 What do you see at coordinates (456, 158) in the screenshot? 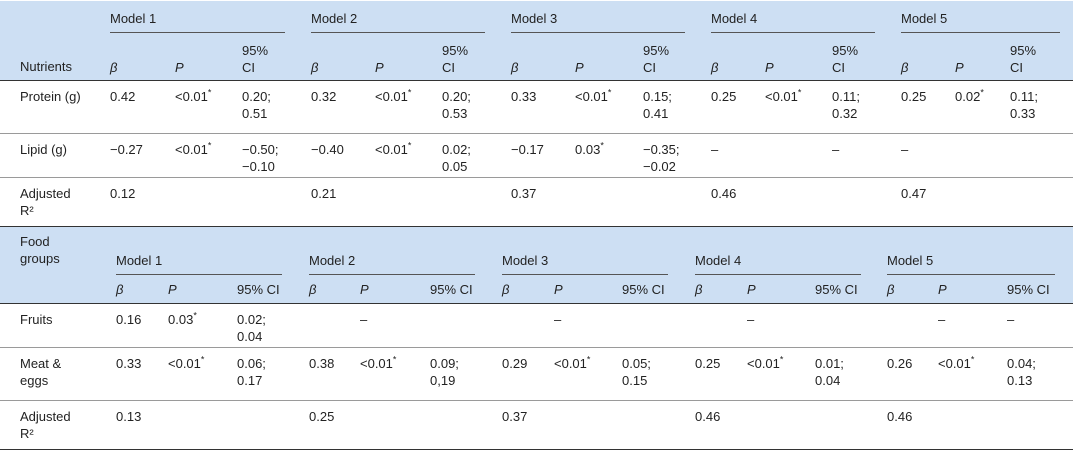
I see `cell: 0.02; 0.05` at bounding box center [456, 158].